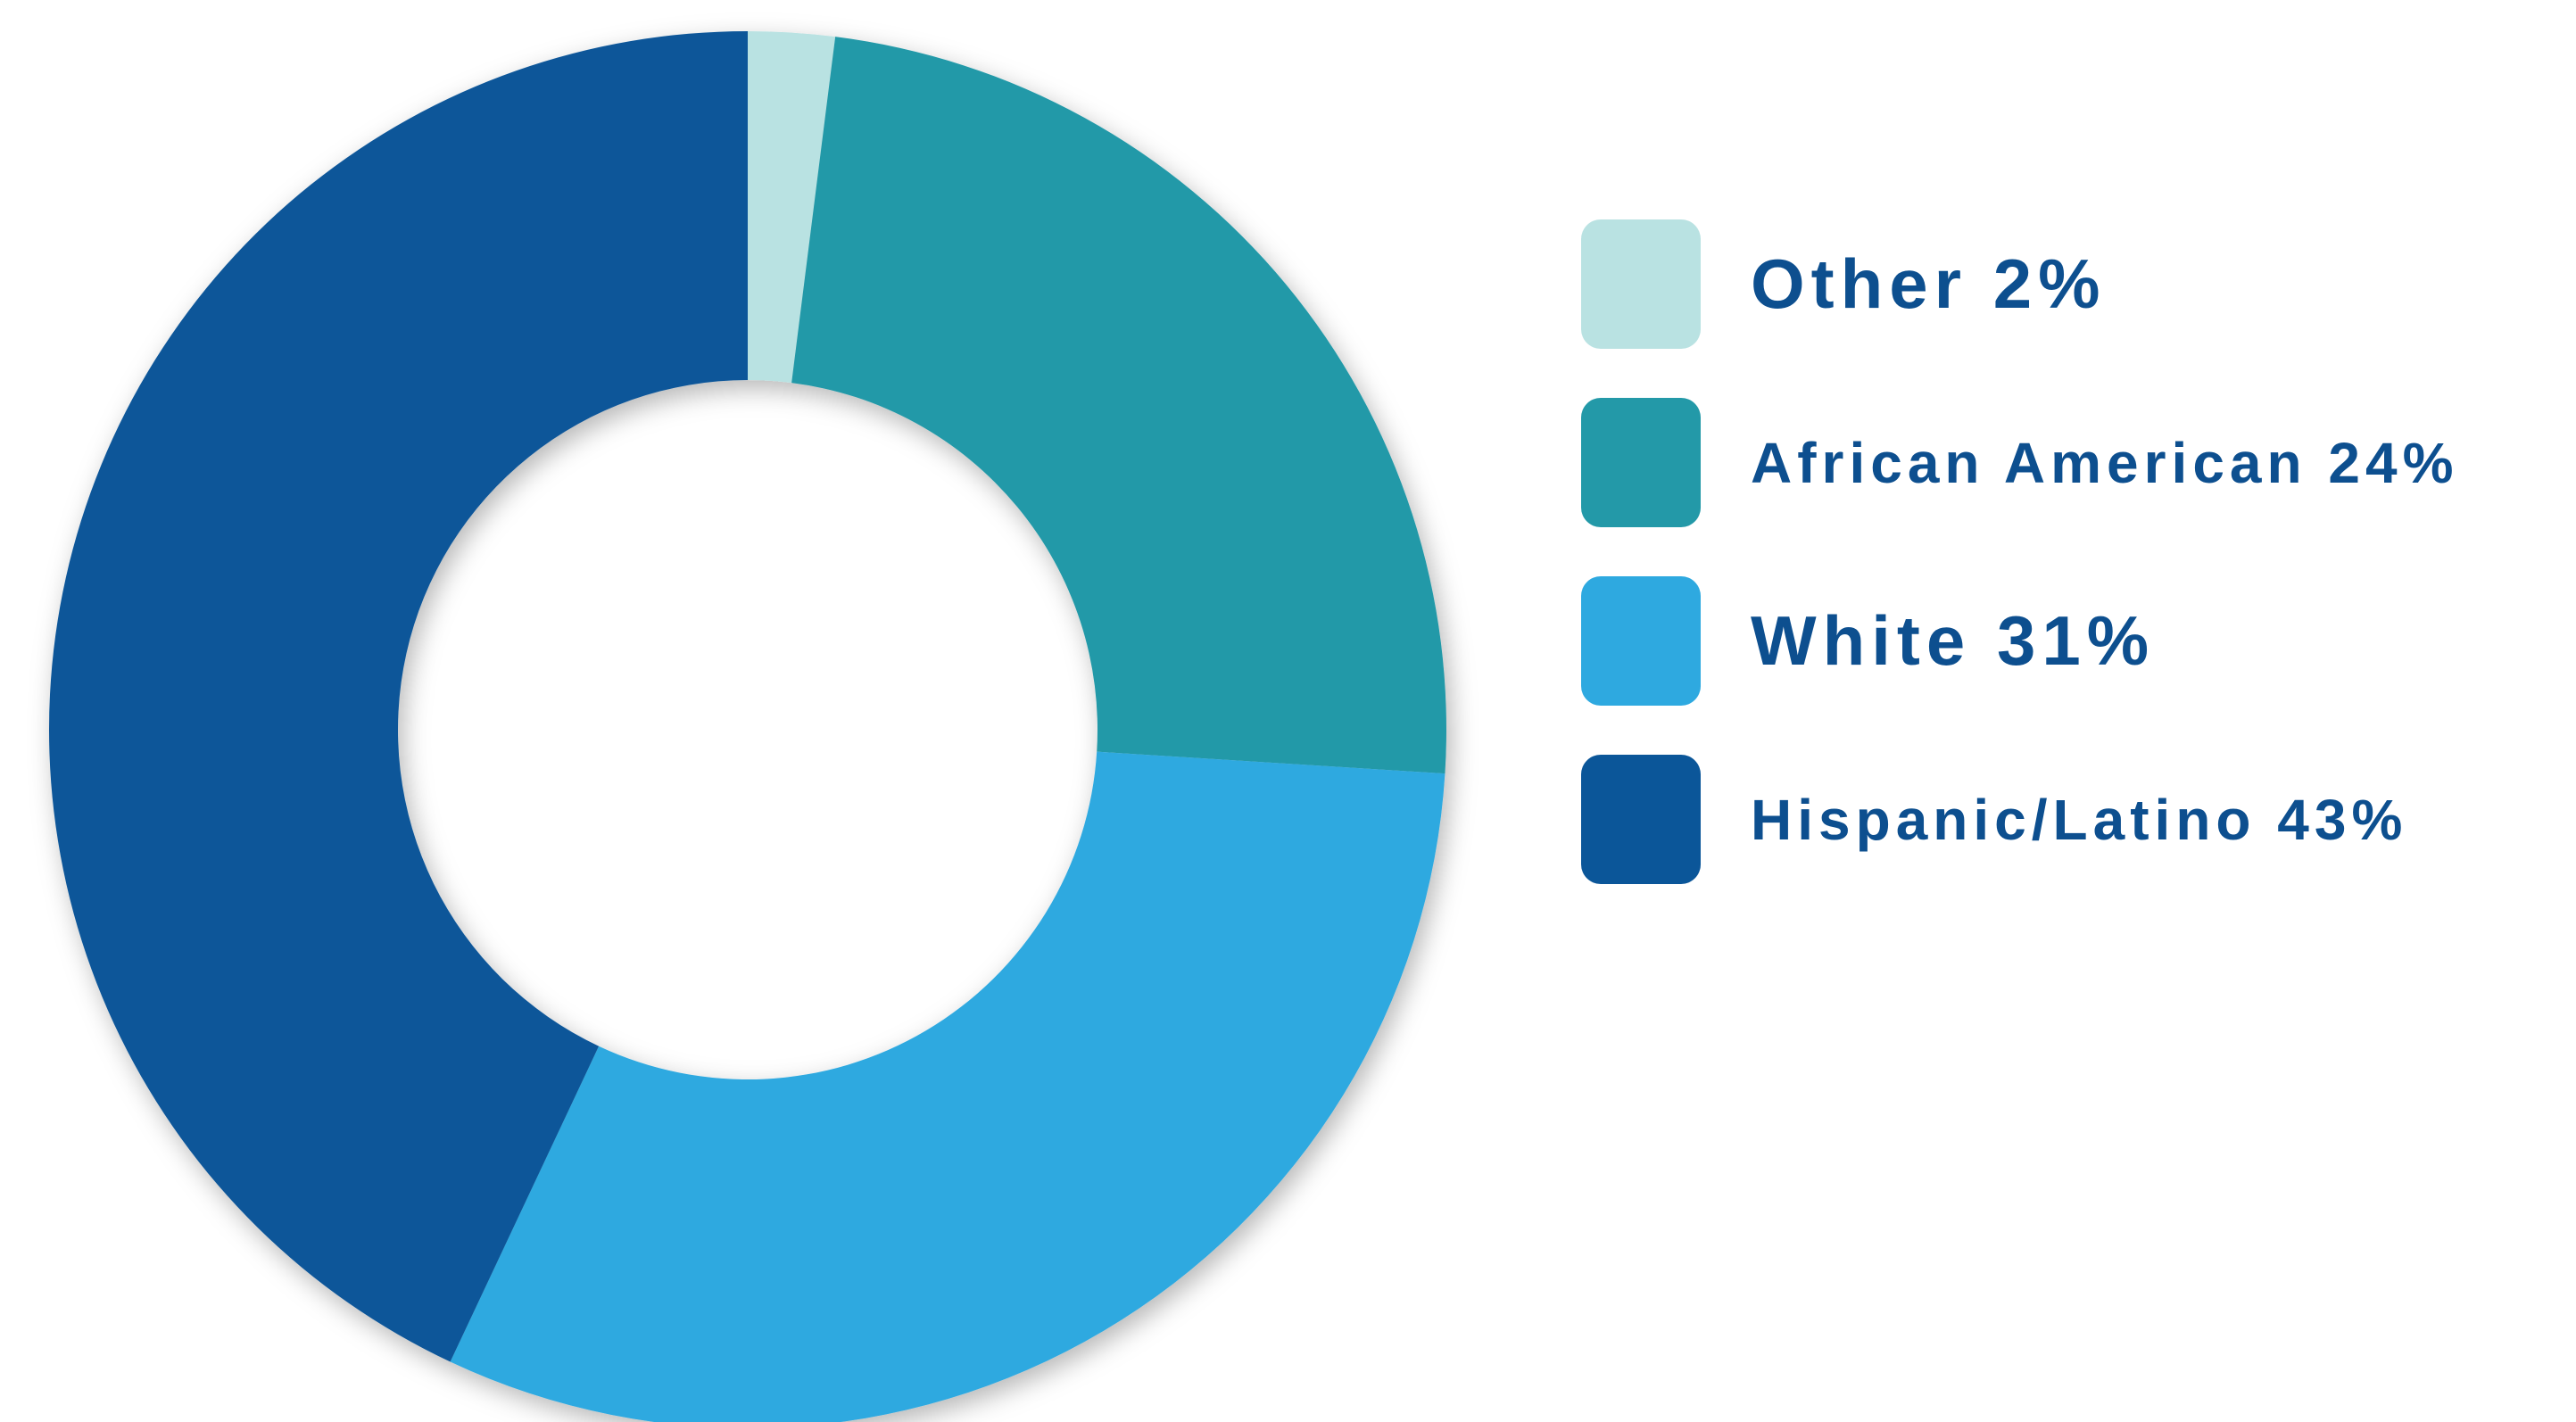  What do you see at coordinates (1641, 819) in the screenshot?
I see `legend-swatch-hispanic-latino` at bounding box center [1641, 819].